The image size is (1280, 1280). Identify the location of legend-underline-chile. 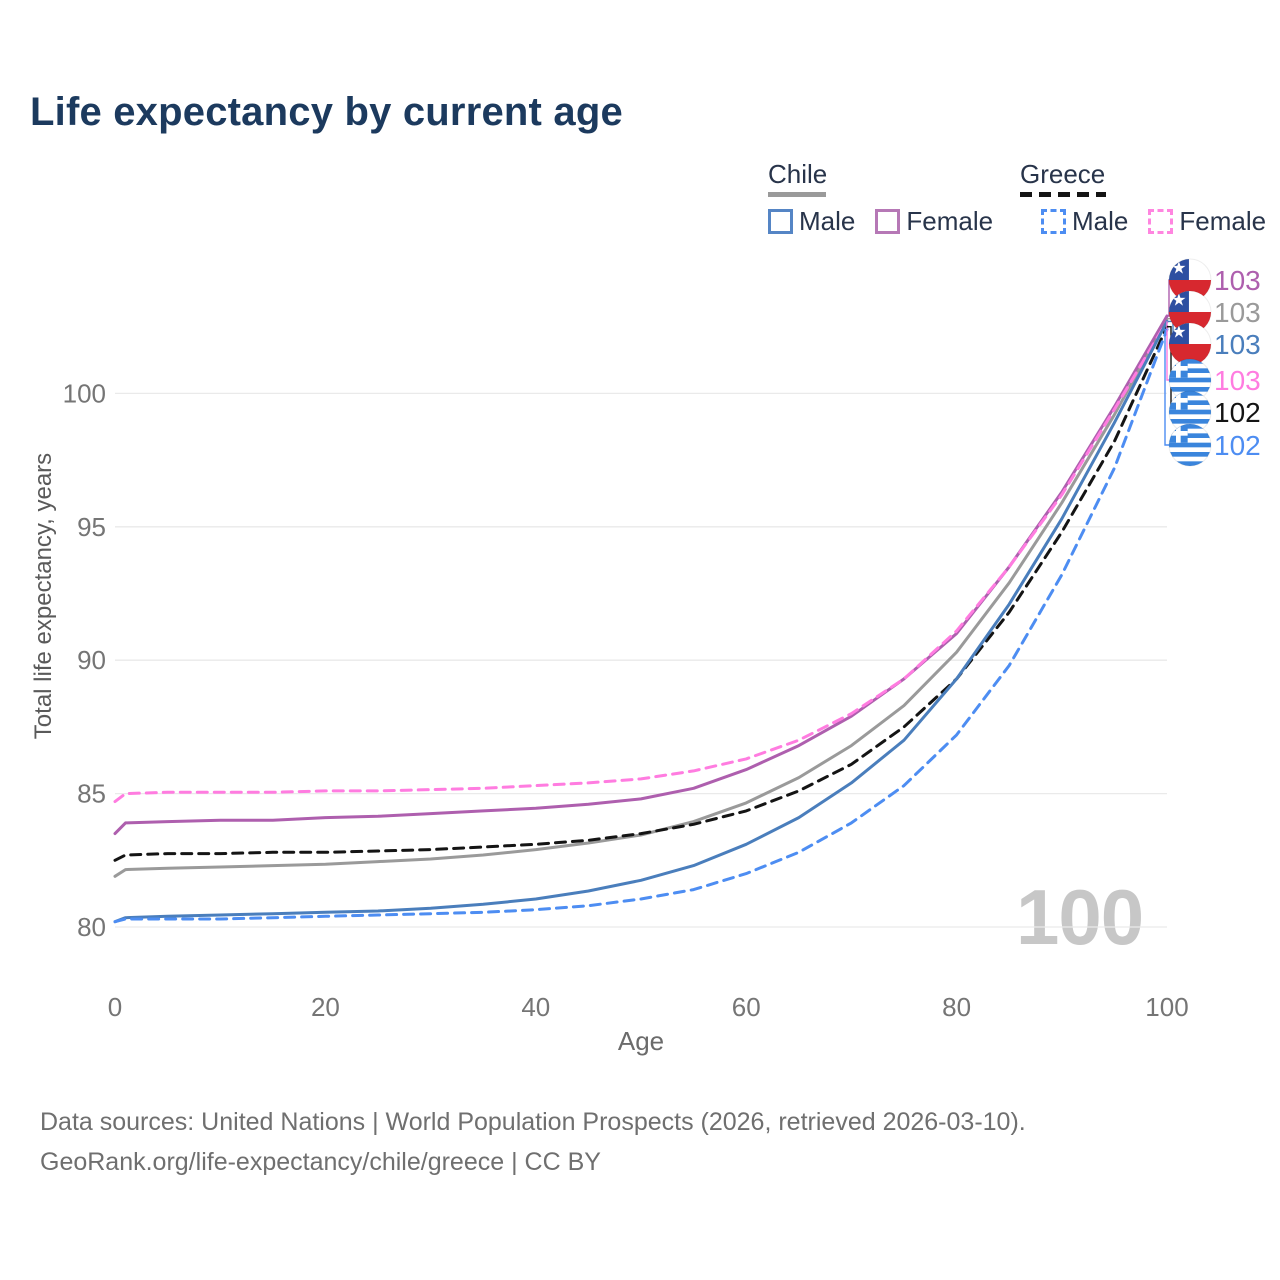
(797, 194).